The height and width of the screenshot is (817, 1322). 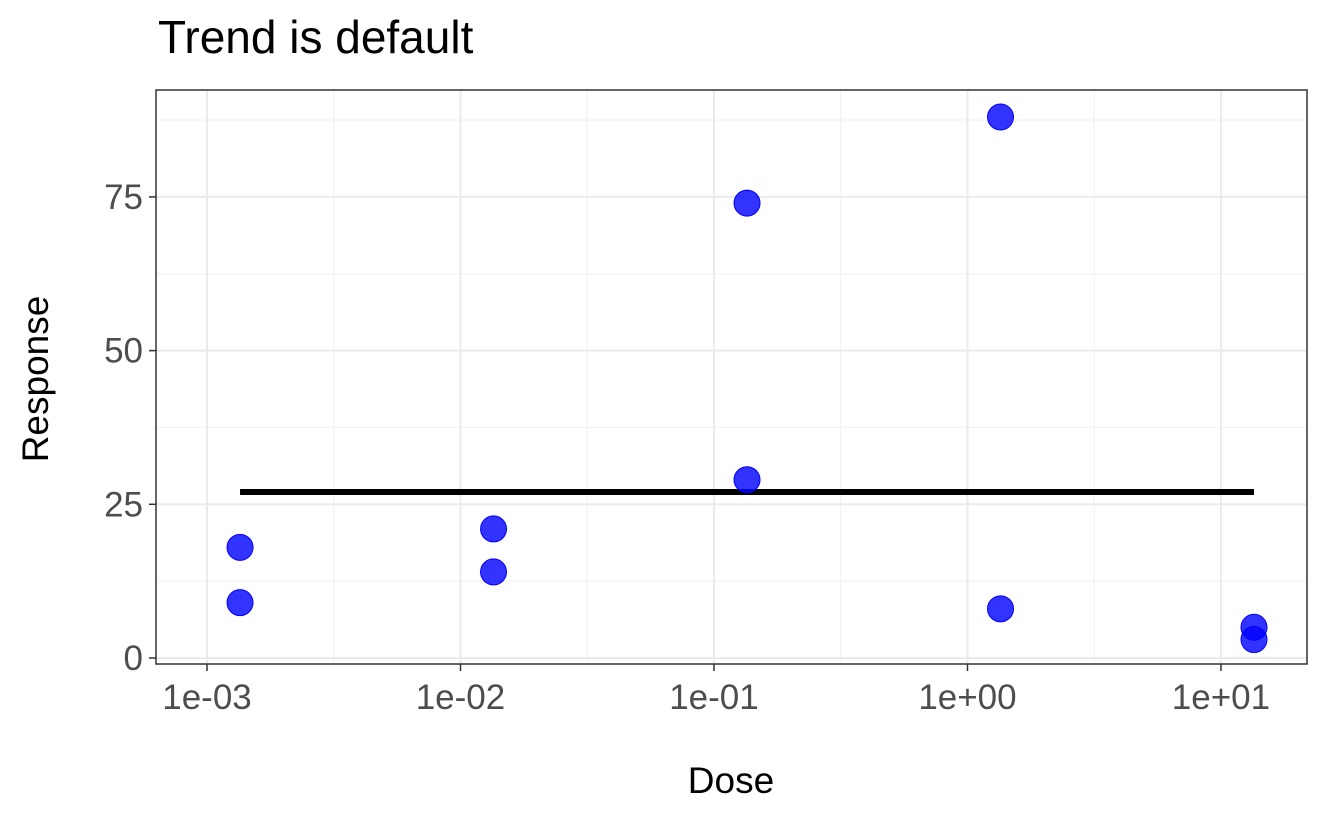 What do you see at coordinates (35, 379) in the screenshot?
I see `y-axis-title: Response` at bounding box center [35, 379].